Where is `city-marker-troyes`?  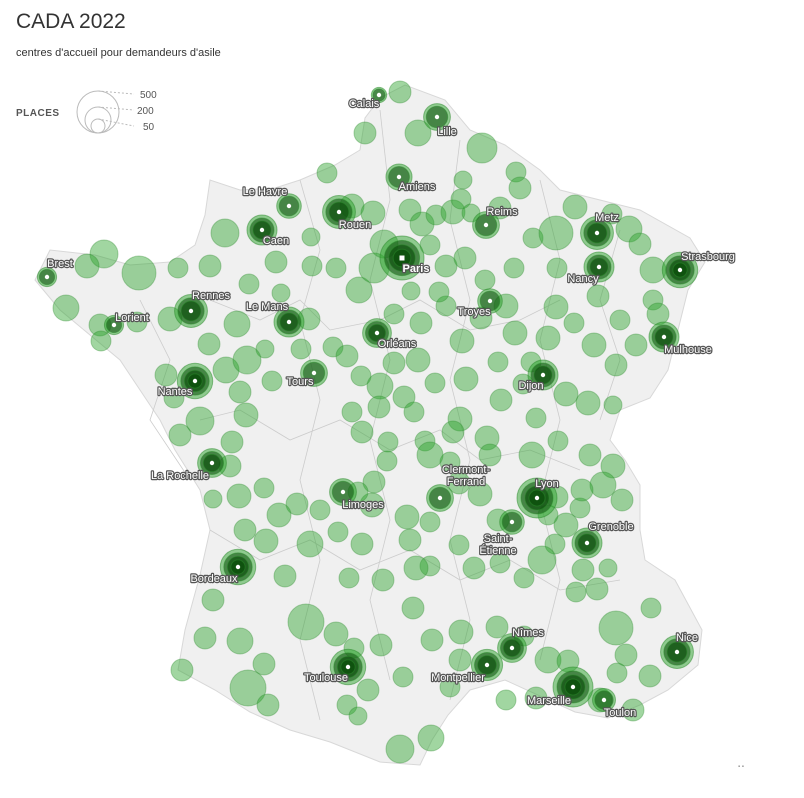
city-marker-troyes is located at coordinates (490, 301).